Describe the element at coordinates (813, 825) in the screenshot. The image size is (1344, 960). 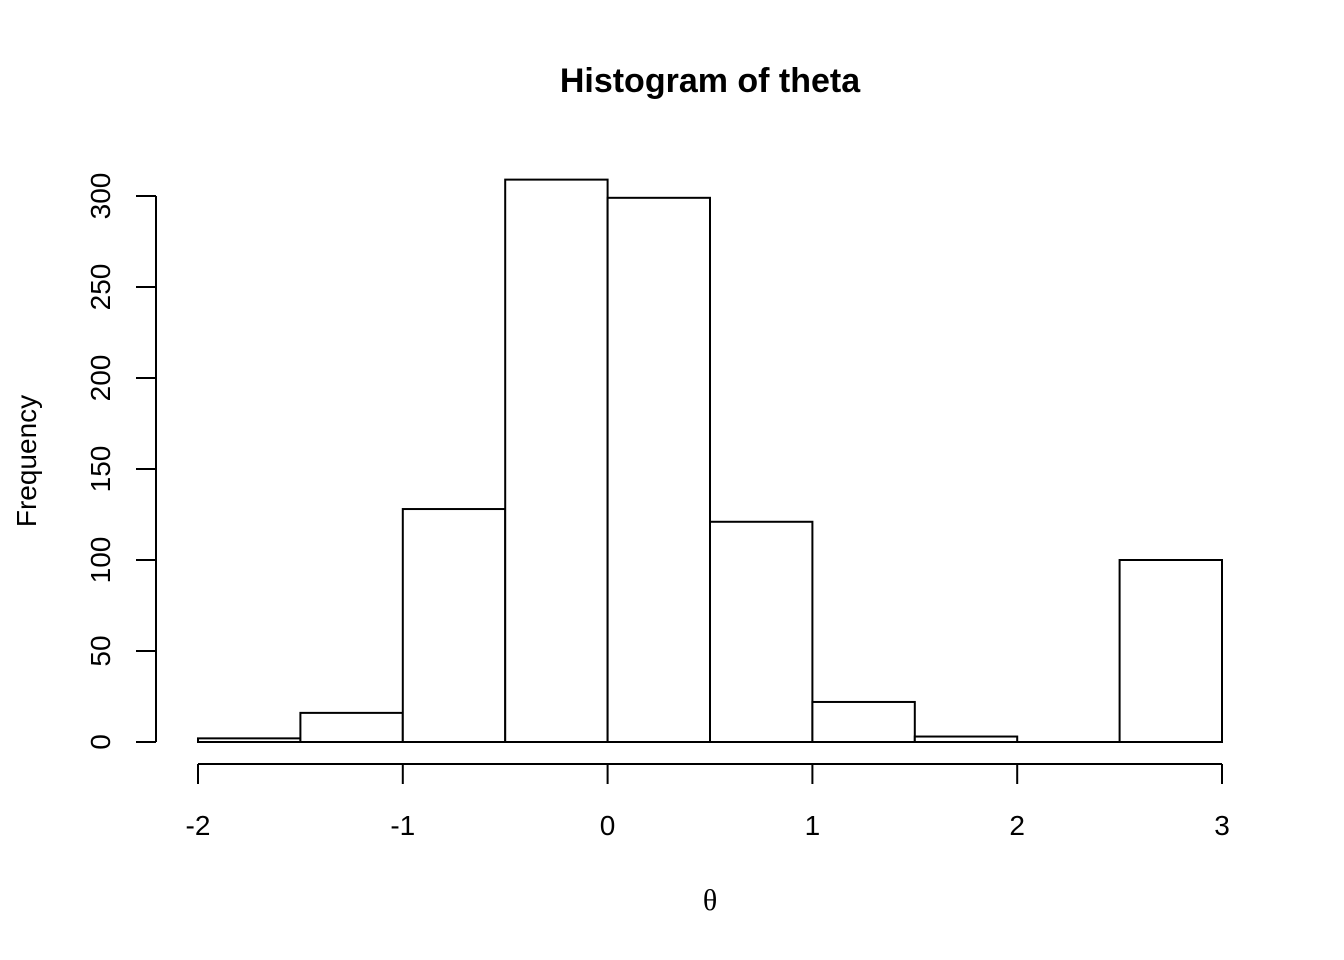
I see `x-tick-label: 1` at that location.